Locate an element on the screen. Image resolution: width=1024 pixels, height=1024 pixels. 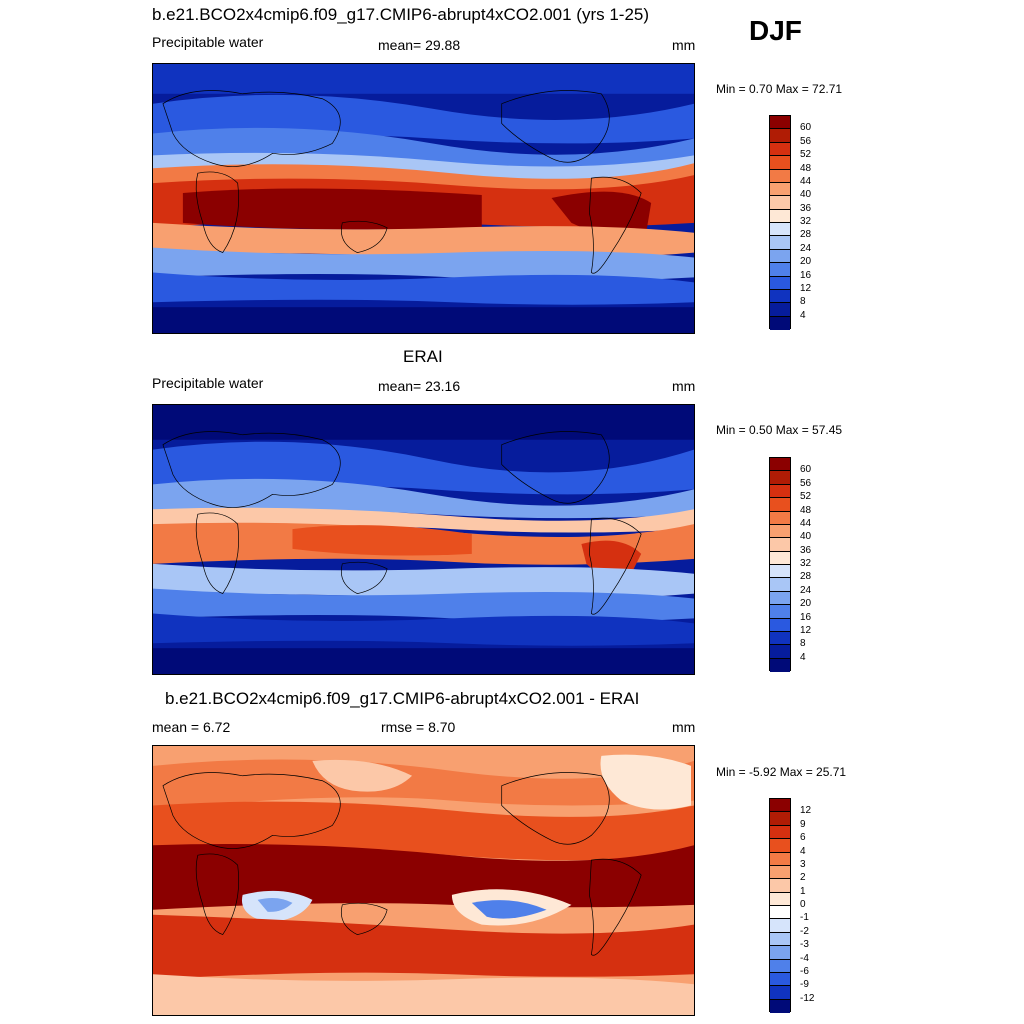
panel1-map is located at coordinates (423, 198).